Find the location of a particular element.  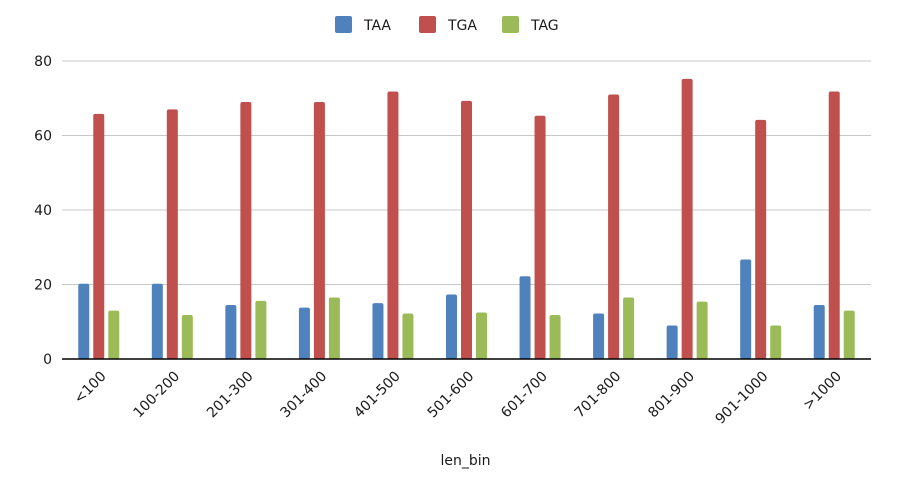

legend-label-tga: TGA is located at coordinates (462, 26).